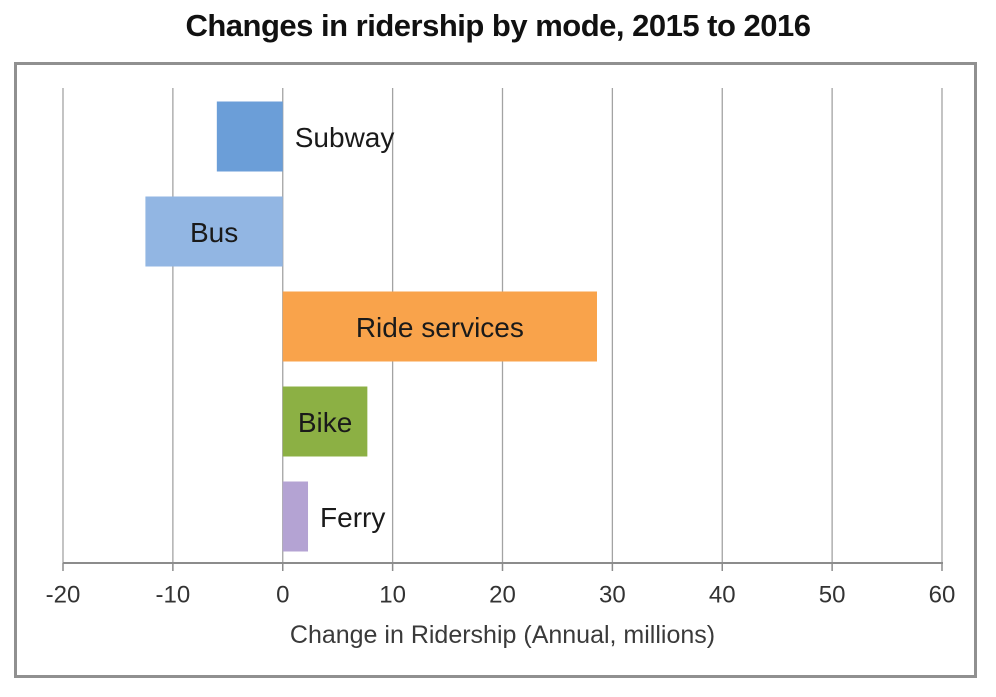  Describe the element at coordinates (832, 595) in the screenshot. I see `x-tick-label: 50` at that location.